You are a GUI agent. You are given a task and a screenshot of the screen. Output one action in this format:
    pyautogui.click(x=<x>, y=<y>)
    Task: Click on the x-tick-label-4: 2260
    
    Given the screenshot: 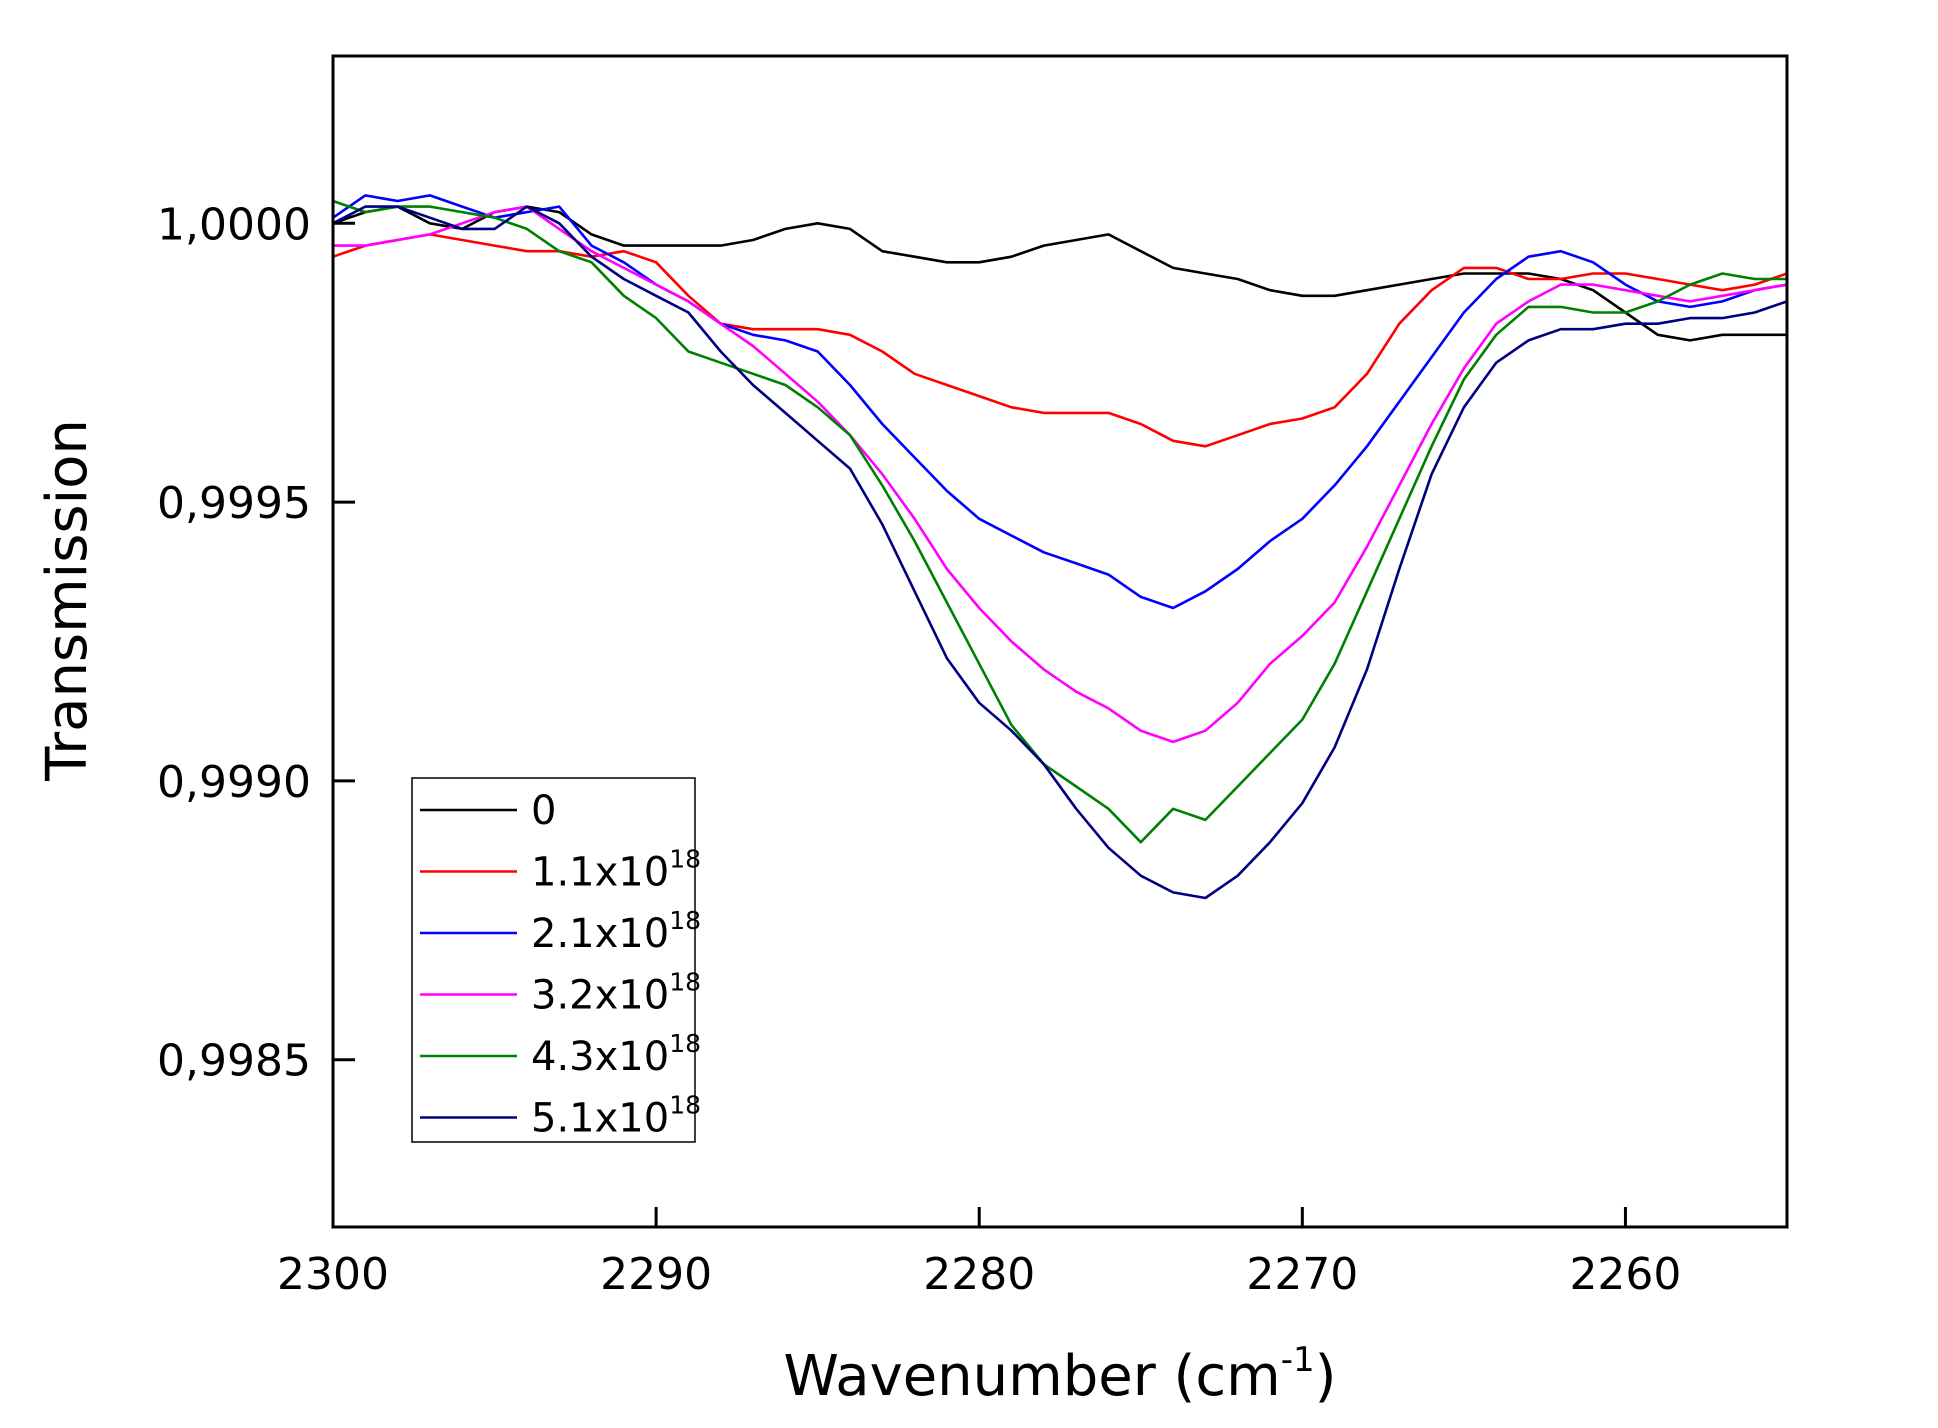 What is the action you would take?
    pyautogui.click(x=1625, y=1274)
    